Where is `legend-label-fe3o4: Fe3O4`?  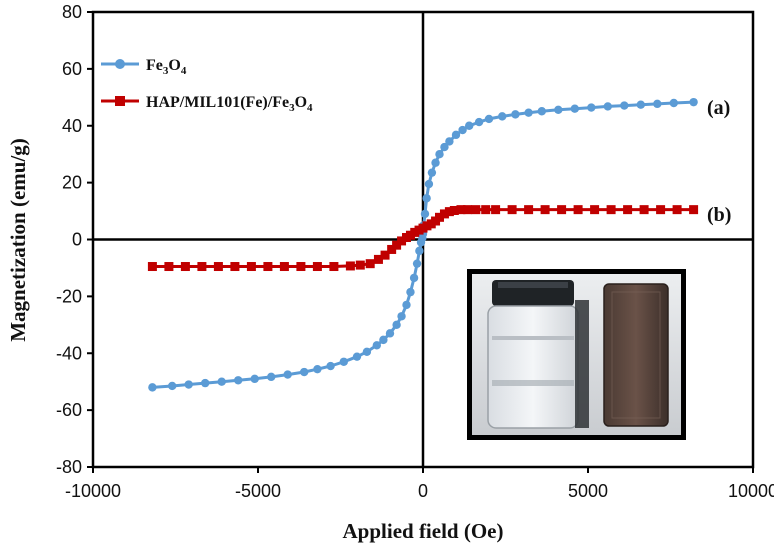 legend-label-fe3o4: Fe3O4 is located at coordinates (166, 67).